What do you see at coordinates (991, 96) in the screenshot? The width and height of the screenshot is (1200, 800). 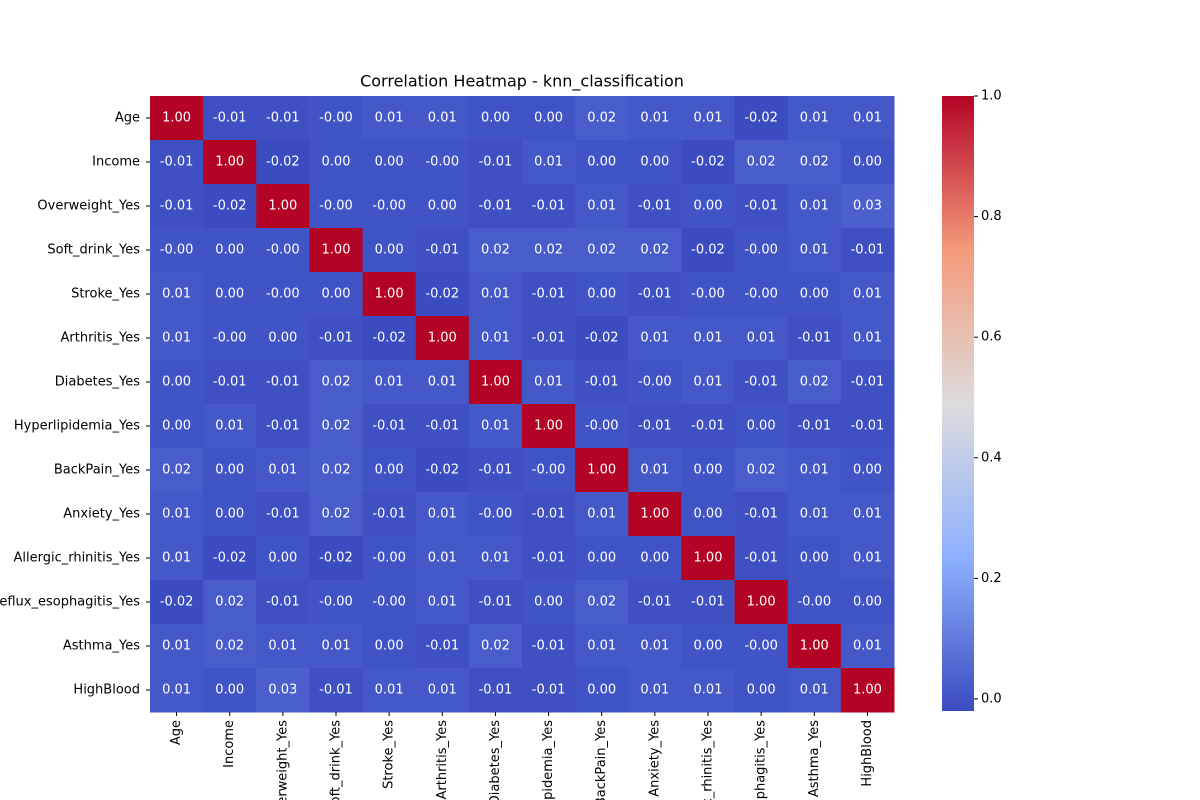 I see `colorbar-tick-label: 1.0` at bounding box center [991, 96].